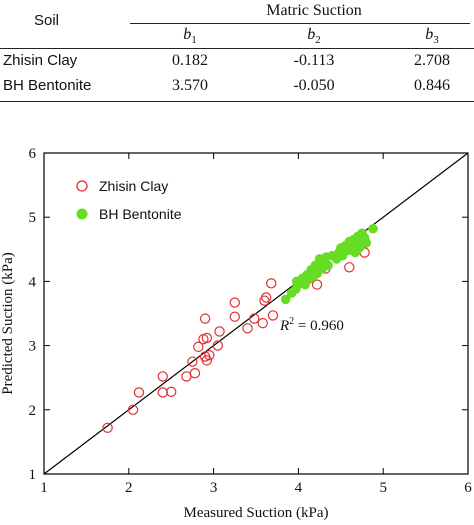 This screenshot has height=525, width=474. What do you see at coordinates (314, 10) in the screenshot?
I see `table-header-matric-suction: Matric Suction` at bounding box center [314, 10].